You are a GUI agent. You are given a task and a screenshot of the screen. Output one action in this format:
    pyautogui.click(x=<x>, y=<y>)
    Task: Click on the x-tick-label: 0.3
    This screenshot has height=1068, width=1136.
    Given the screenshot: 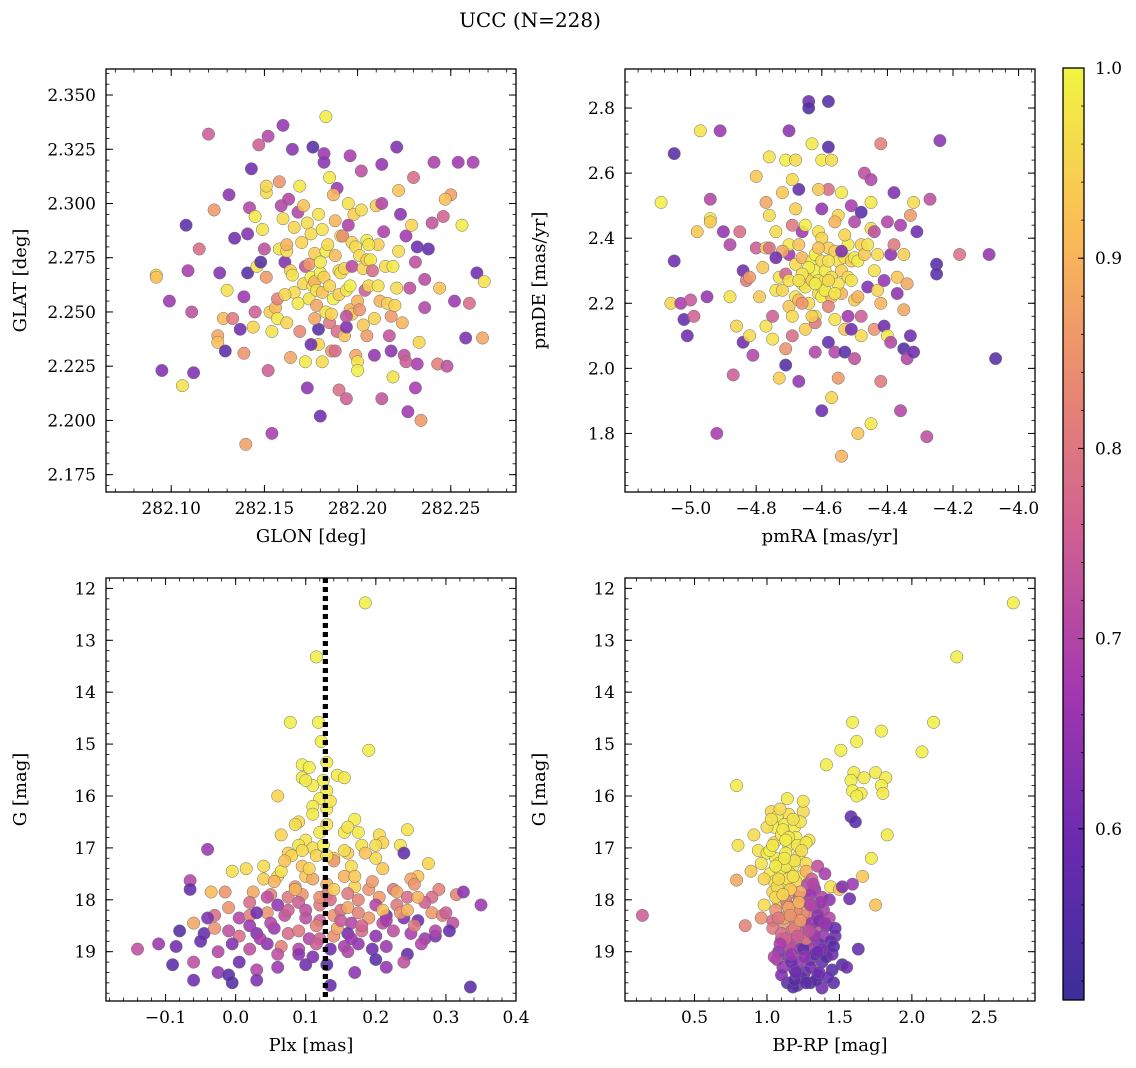 What is the action you would take?
    pyautogui.click(x=445, y=1018)
    